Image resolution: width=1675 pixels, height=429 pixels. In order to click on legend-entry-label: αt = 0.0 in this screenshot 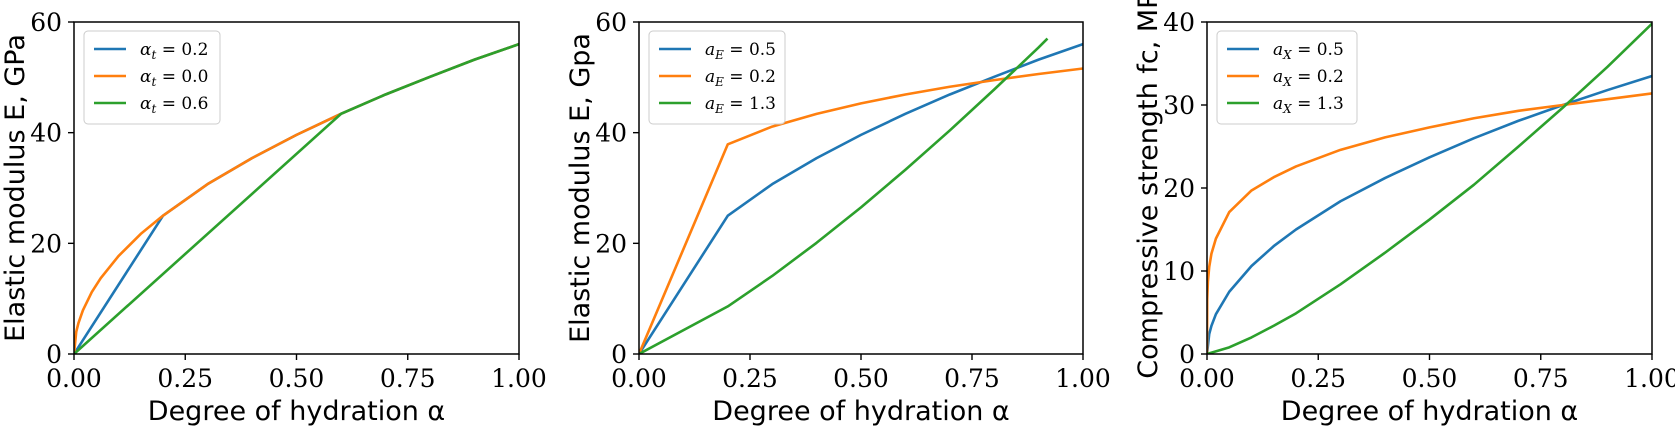, I will do `click(174, 78)`.